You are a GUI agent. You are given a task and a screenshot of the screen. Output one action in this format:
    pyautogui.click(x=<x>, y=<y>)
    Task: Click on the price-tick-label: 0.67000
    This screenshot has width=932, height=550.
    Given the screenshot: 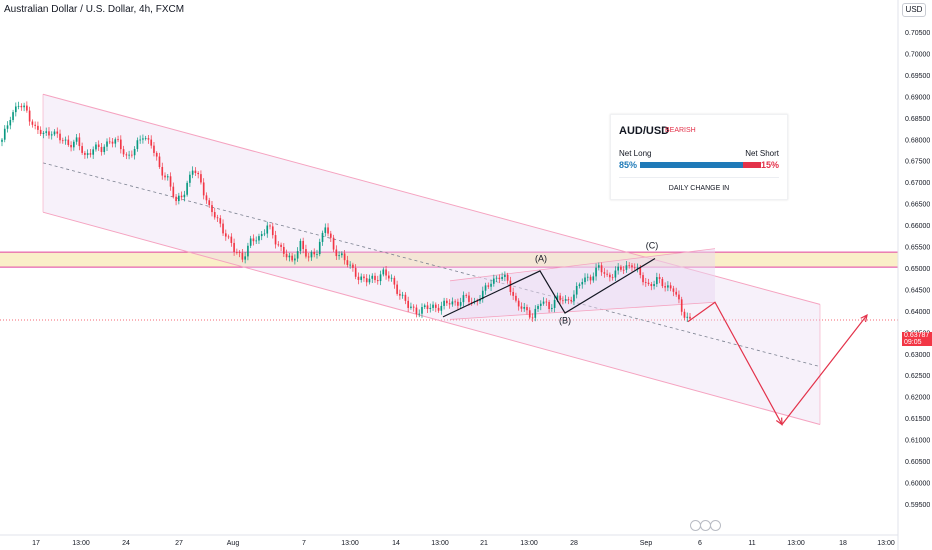 What is the action you would take?
    pyautogui.click(x=917, y=183)
    